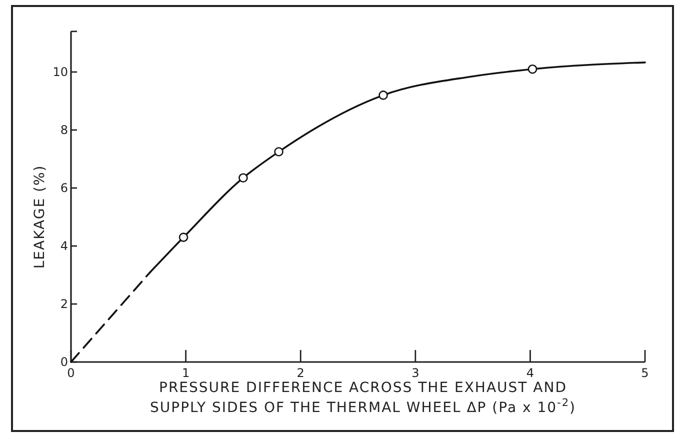 The width and height of the screenshot is (685, 437). Describe the element at coordinates (416, 373) in the screenshot. I see `x-tick-label: 3` at that location.